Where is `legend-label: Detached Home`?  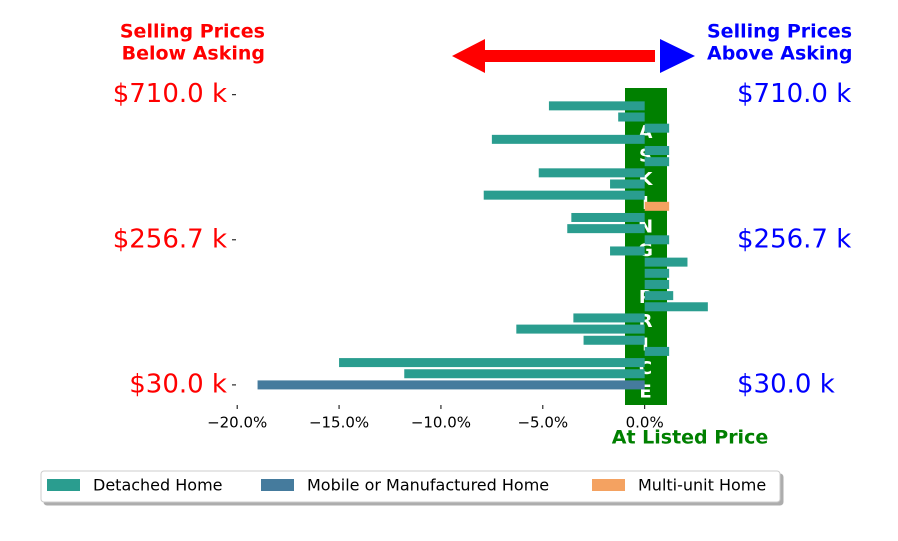
legend-label: Detached Home is located at coordinates (158, 485).